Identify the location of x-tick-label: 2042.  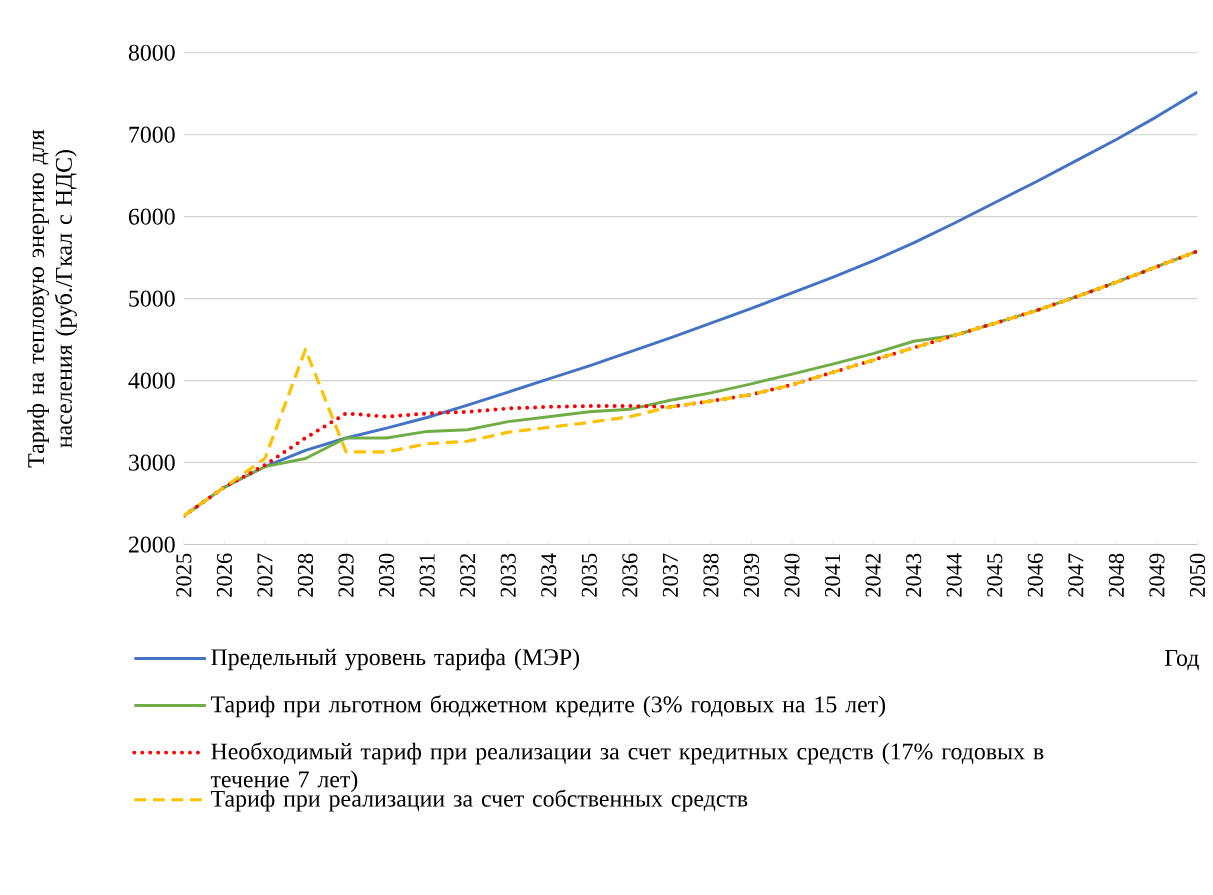
(873, 575).